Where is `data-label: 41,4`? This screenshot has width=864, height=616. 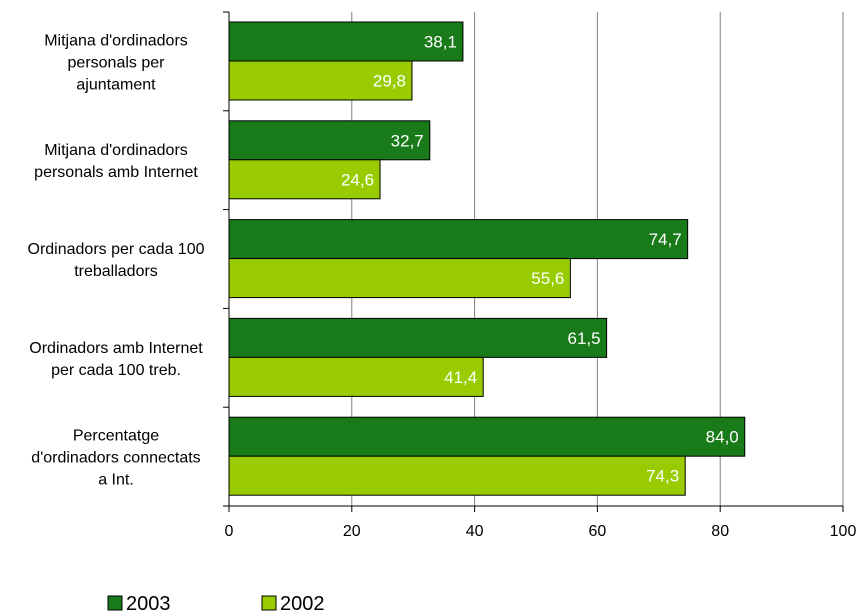
data-label: 41,4 is located at coordinates (460, 377).